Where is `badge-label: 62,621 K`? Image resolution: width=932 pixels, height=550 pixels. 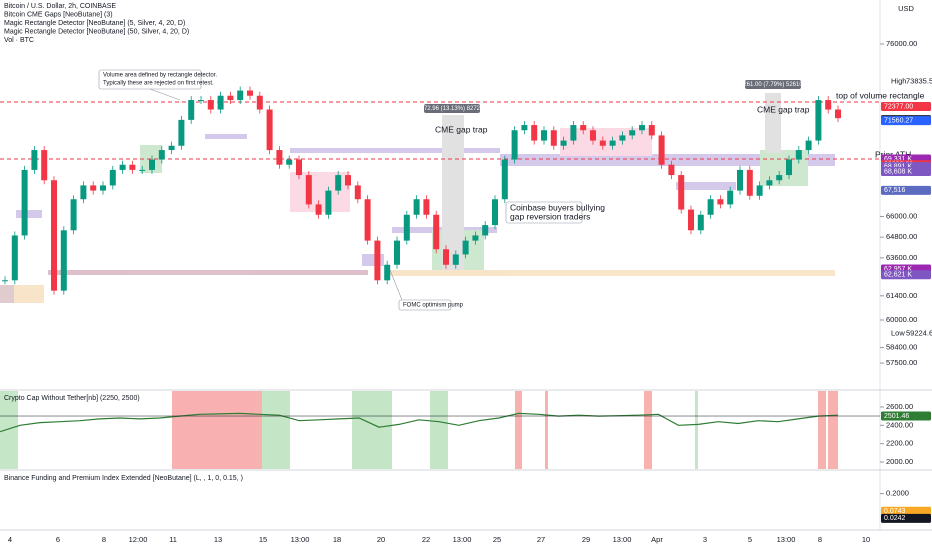
badge-label: 62,621 K is located at coordinates (898, 275).